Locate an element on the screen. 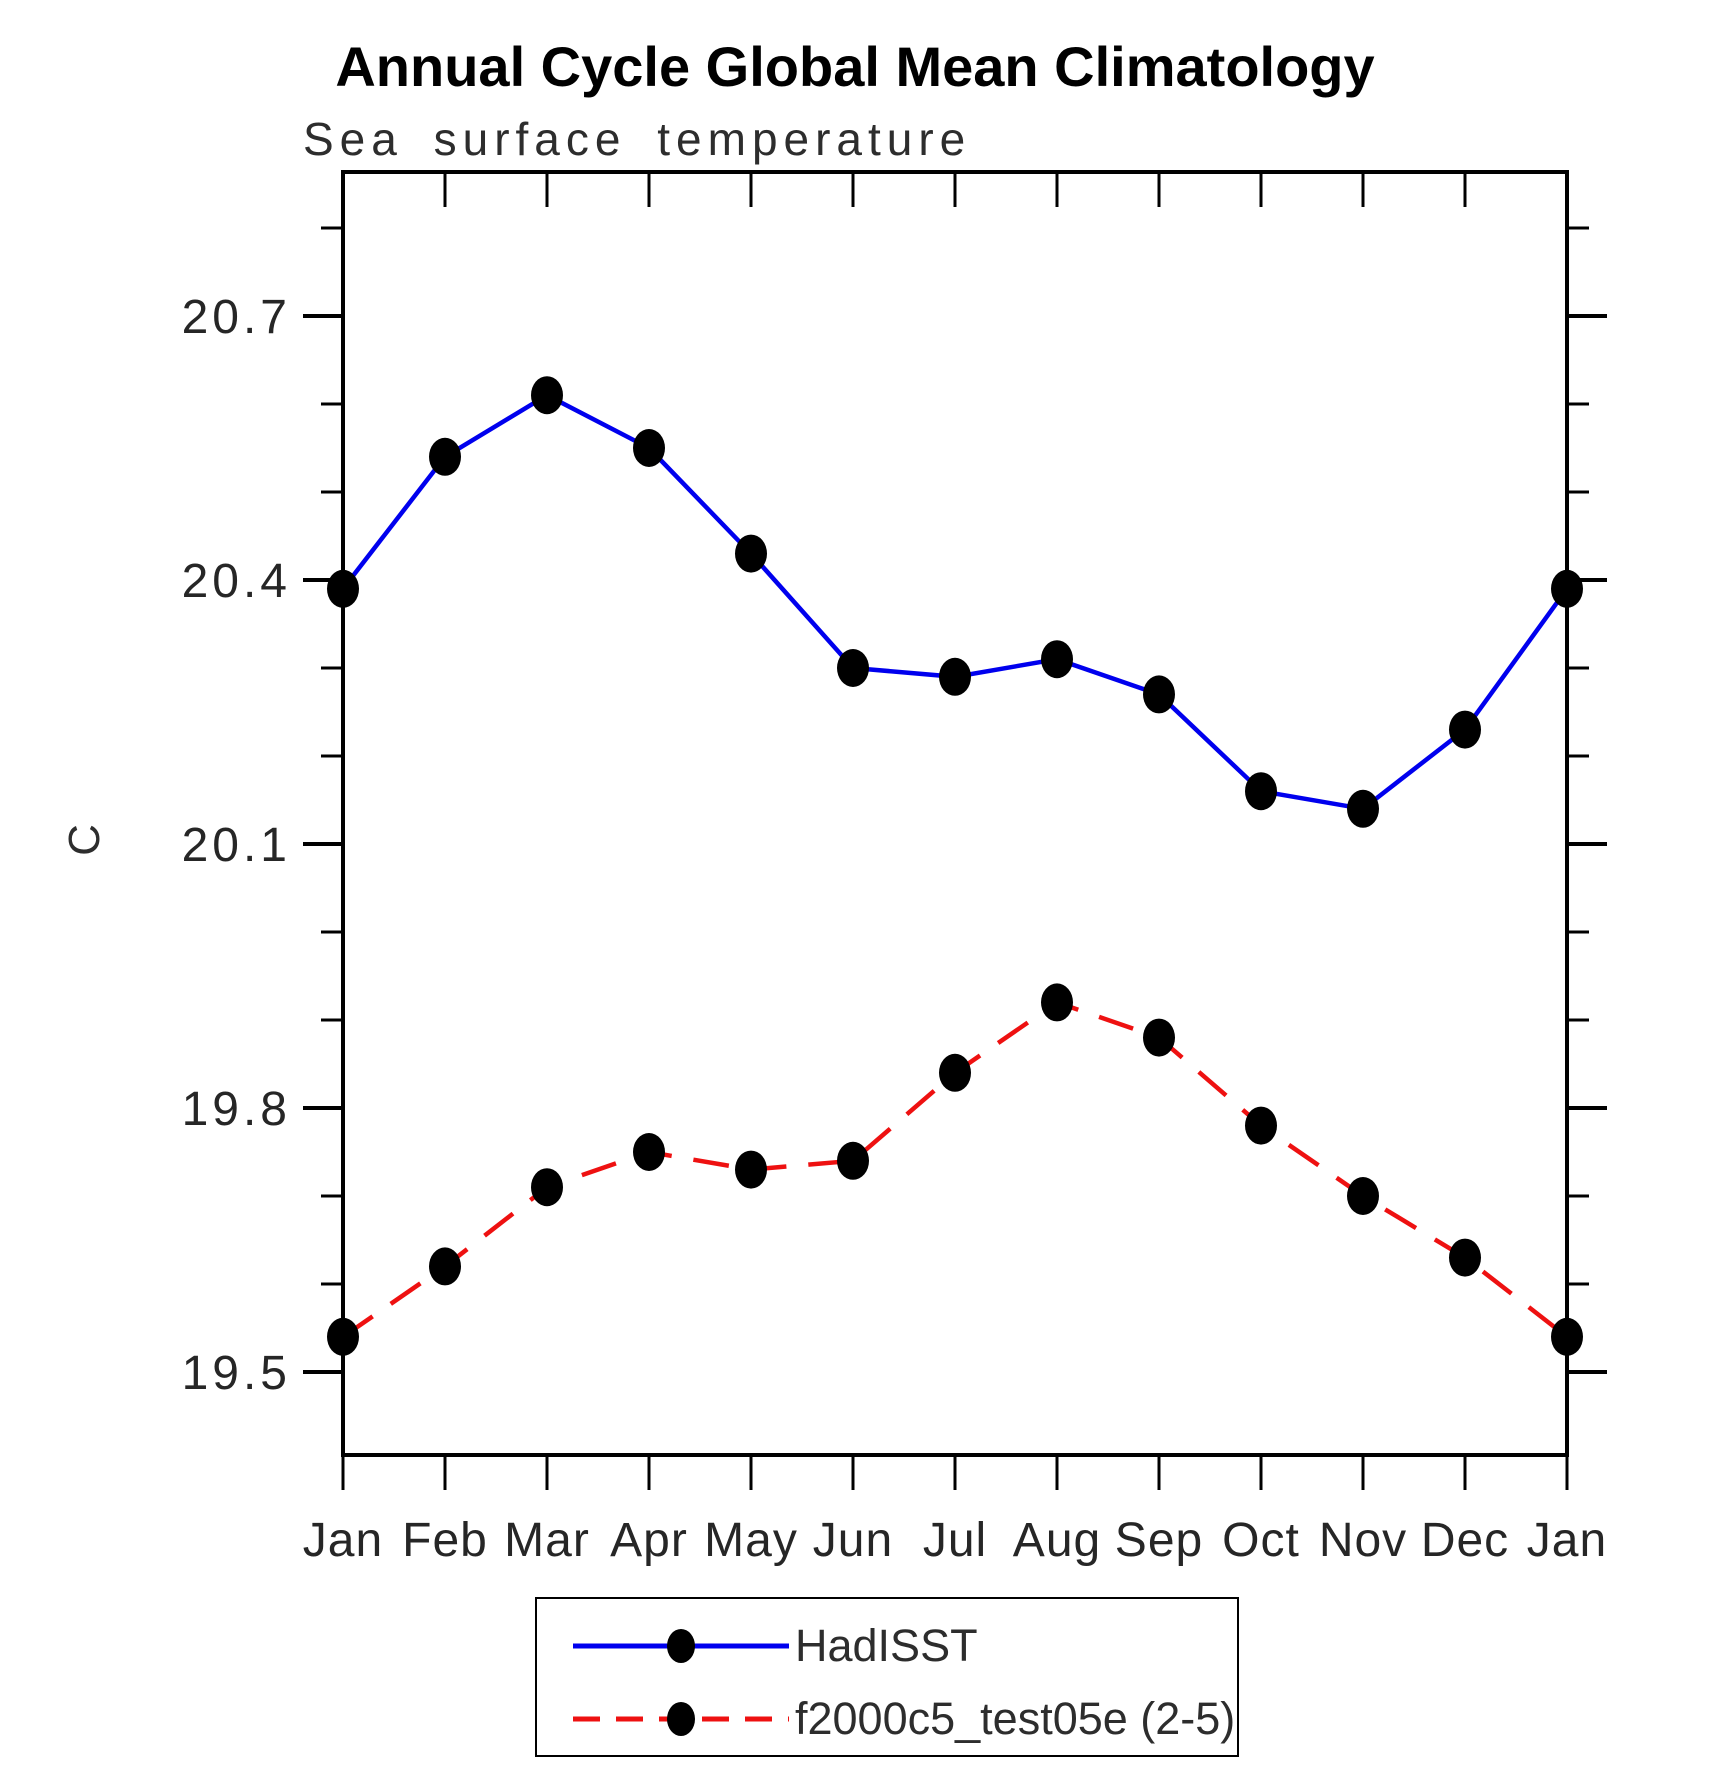 Image resolution: width=1710 pixels, height=1767 pixels. x-tick-label: Jul is located at coordinates (955, 1540).